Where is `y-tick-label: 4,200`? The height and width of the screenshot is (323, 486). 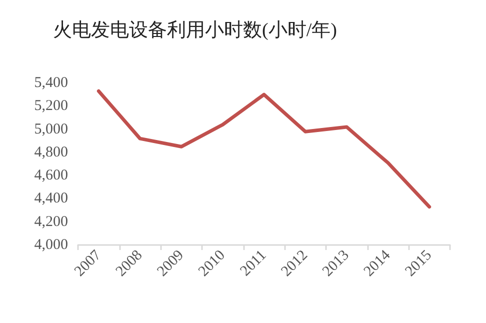 y-tick-label: 4,200 is located at coordinates (51, 222).